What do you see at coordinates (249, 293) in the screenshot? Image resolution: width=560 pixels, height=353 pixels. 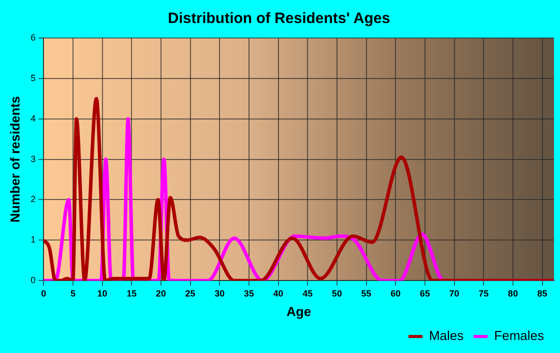 I see `x-tick-label: 35` at bounding box center [249, 293].